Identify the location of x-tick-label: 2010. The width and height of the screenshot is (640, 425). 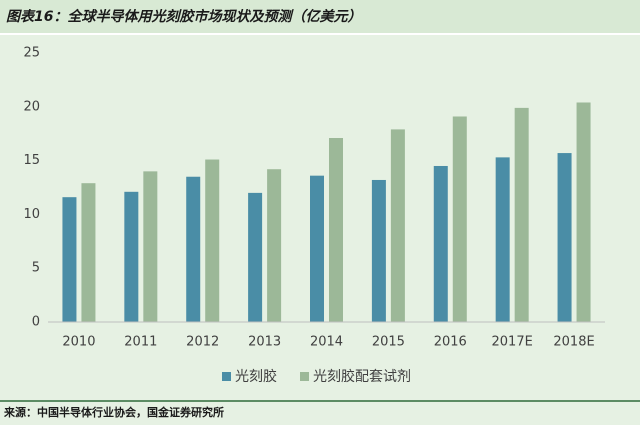
(78, 342).